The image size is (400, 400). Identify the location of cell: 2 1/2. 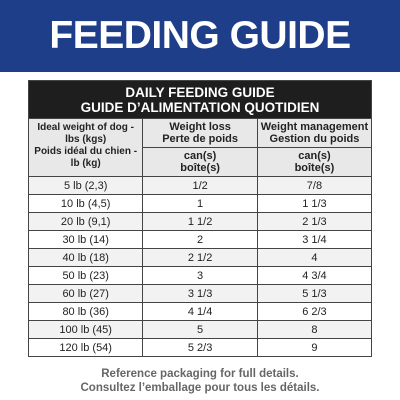
(200, 257).